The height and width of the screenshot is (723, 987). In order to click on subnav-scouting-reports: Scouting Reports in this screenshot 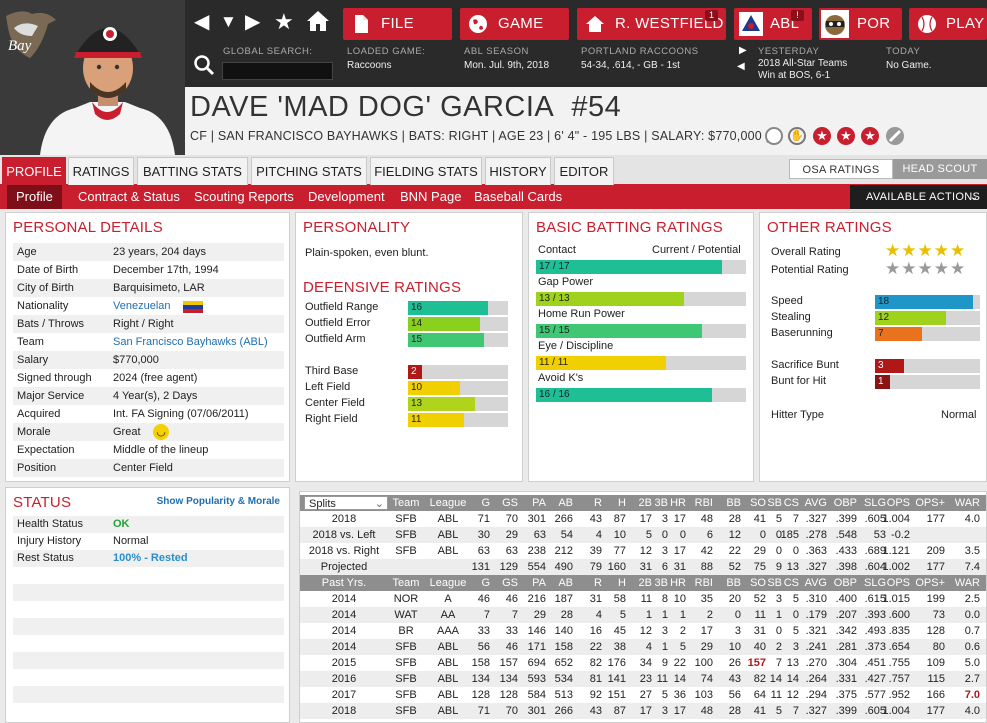, I will do `click(244, 196)`.